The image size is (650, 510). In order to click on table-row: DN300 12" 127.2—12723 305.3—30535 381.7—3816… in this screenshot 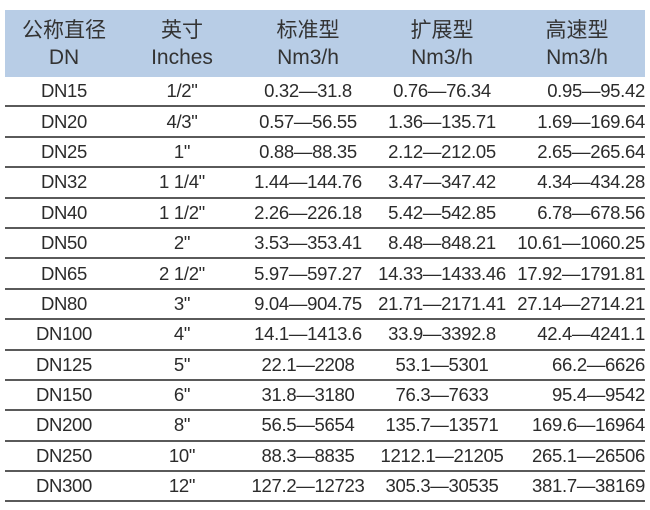, I will do `click(325, 487)`.